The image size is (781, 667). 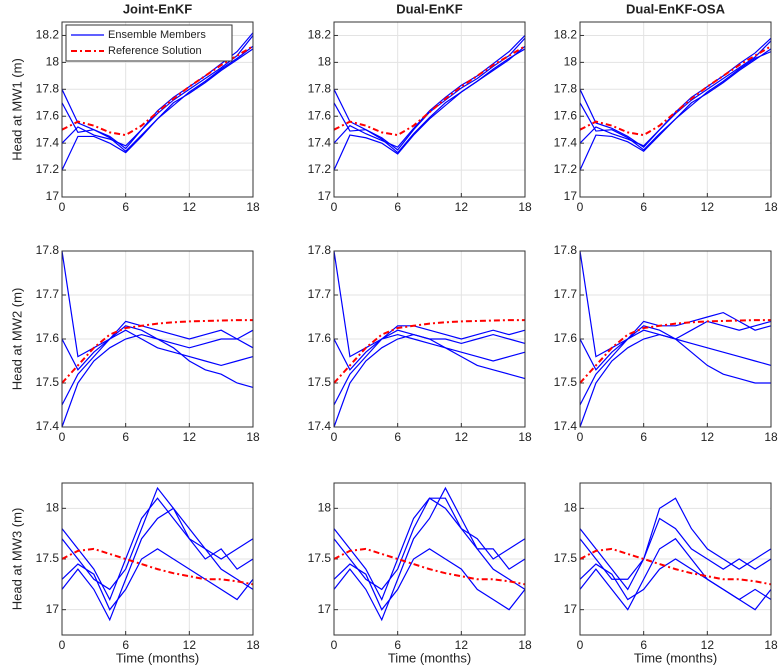 I want to click on panel-title: Joint-EnKF, so click(x=157, y=8).